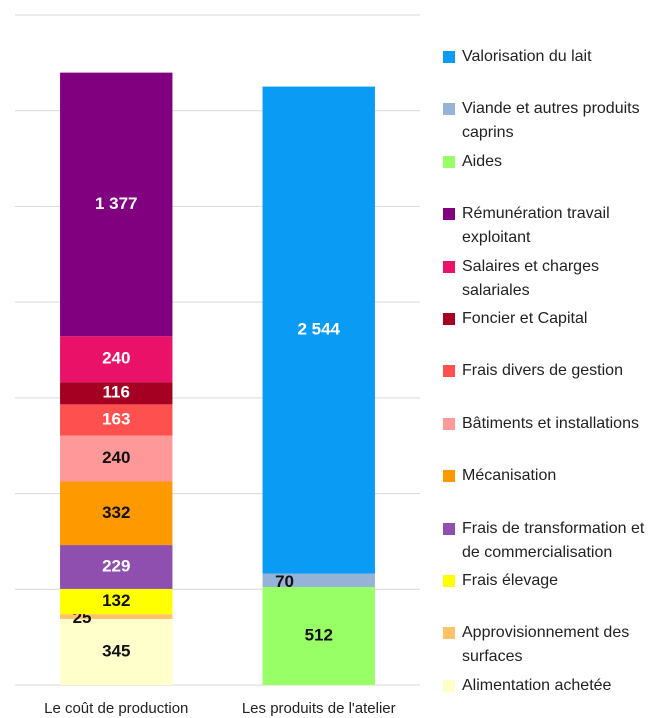  I want to click on legend-entry: Frais élevage, so click(554, 581).